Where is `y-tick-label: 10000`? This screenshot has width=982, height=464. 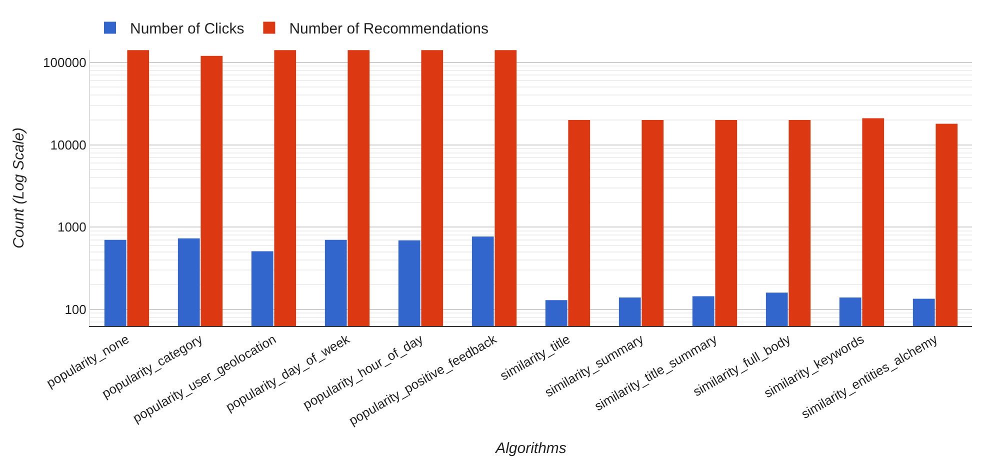 y-tick-label: 10000 is located at coordinates (68, 144).